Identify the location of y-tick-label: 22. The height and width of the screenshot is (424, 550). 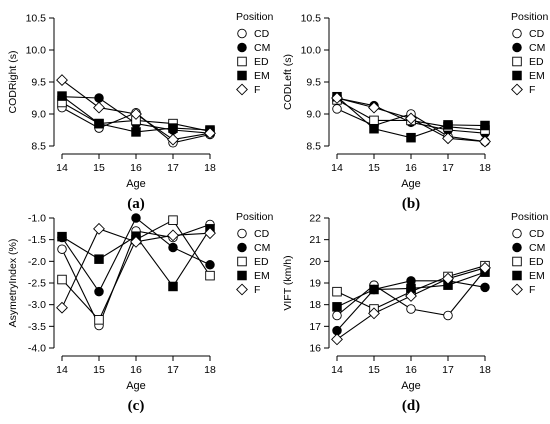
(315, 219).